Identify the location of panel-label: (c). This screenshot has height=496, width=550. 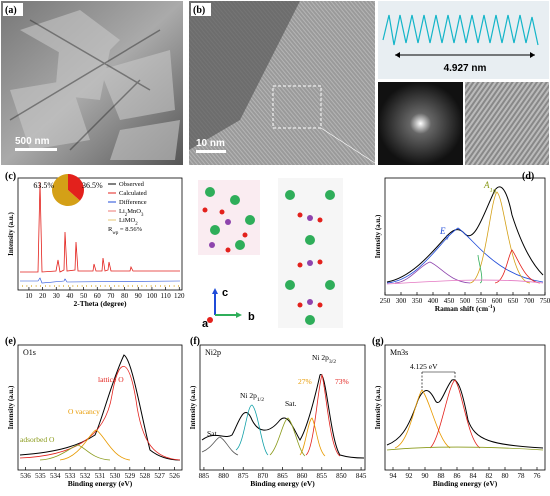
(10, 176).